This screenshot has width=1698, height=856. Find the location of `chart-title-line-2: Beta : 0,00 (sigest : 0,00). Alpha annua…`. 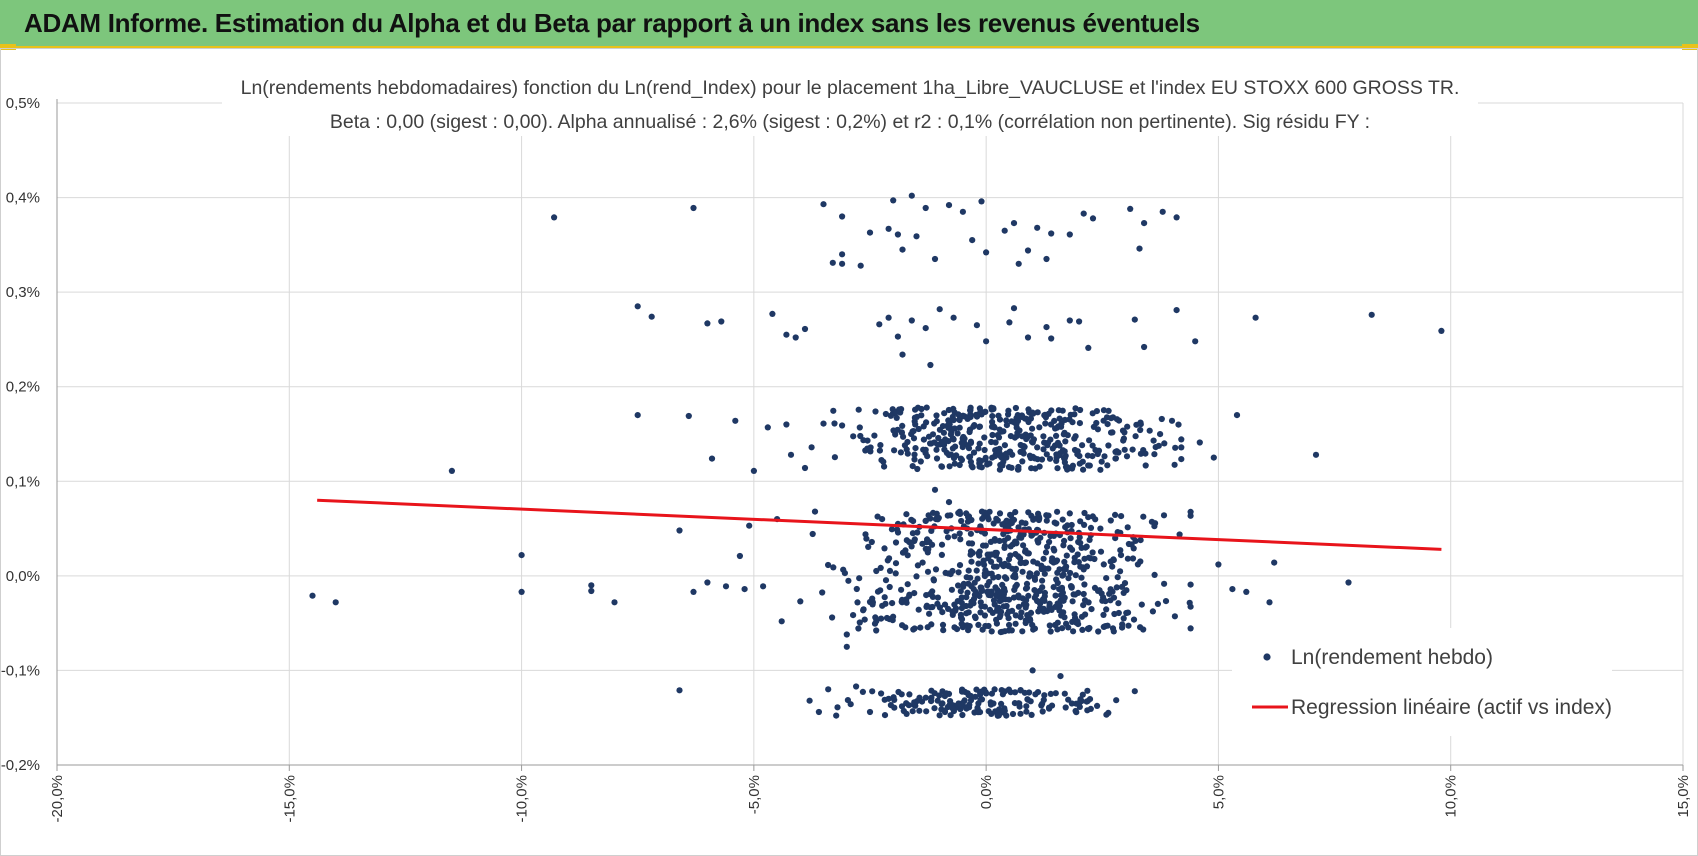

chart-title-line-2: Beta : 0,00 (sigest : 0,00). Alpha annua… is located at coordinates (850, 122).